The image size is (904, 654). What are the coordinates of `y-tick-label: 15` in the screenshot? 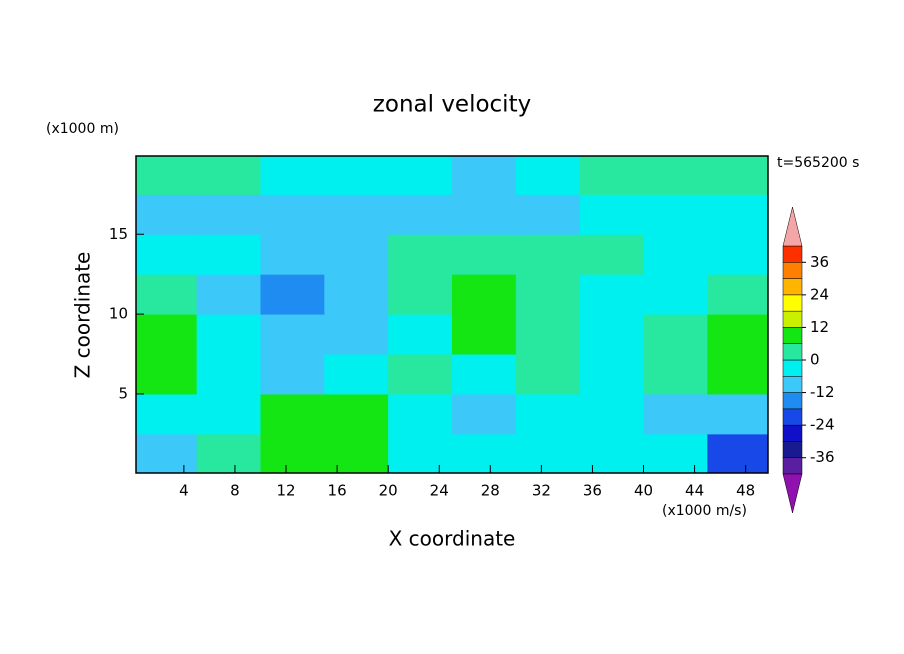 It's located at (118, 234).